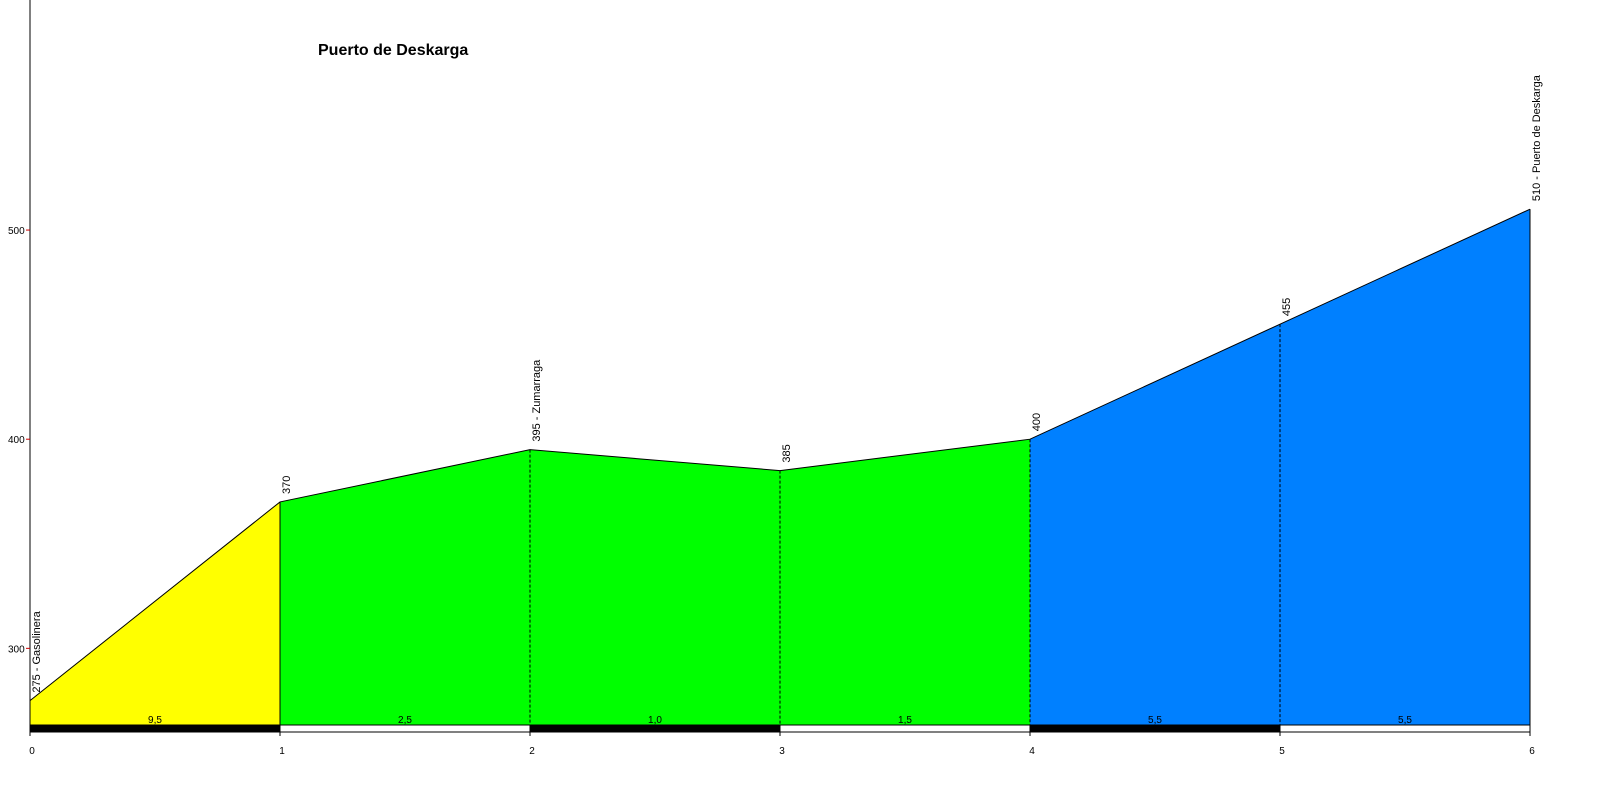  Describe the element at coordinates (1032, 751) in the screenshot. I see `x-tick-label-4: 4` at that location.